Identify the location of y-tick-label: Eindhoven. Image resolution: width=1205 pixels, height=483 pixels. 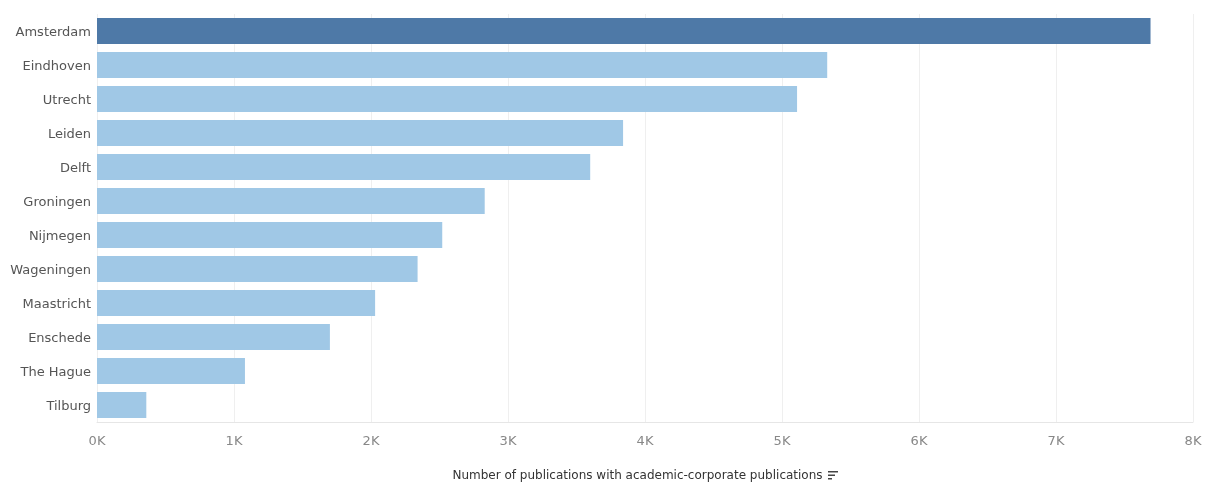
(56, 65).